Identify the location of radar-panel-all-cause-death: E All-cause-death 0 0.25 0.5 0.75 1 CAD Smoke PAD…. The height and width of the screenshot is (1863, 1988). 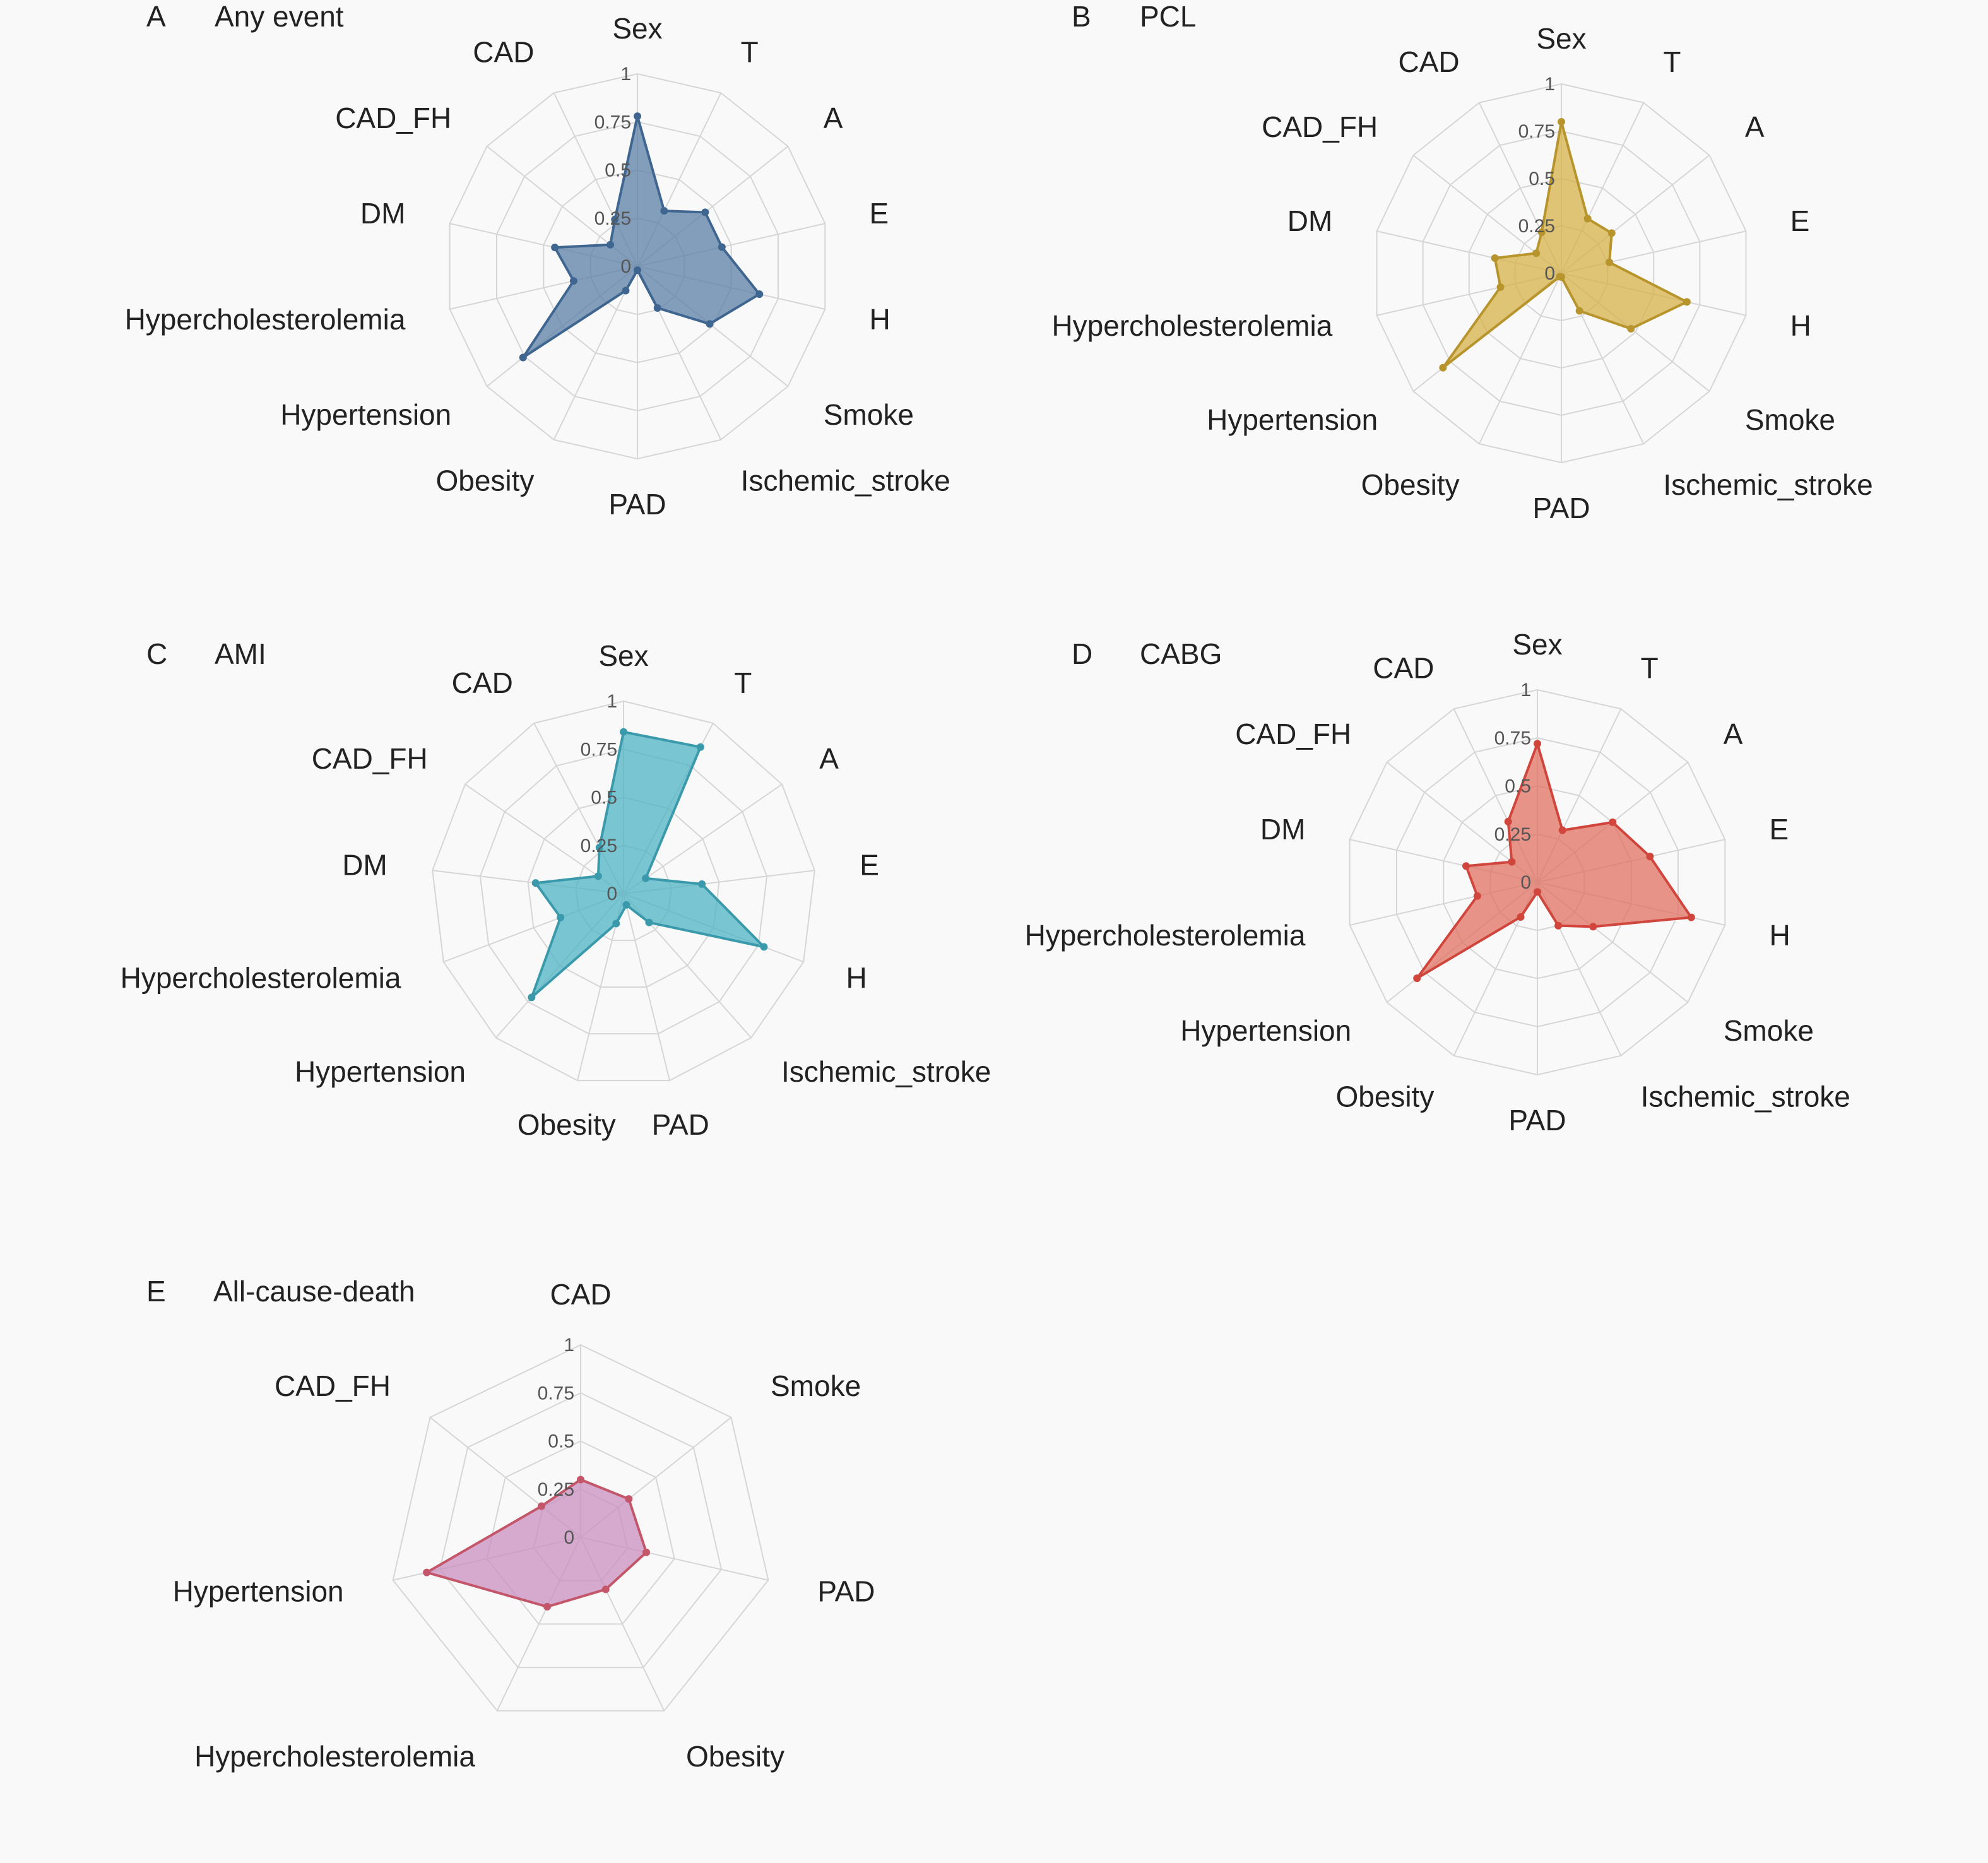
(511, 1524).